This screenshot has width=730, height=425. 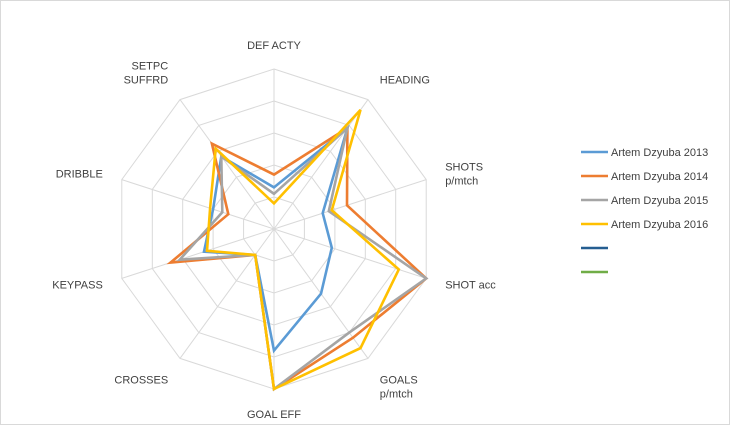 What do you see at coordinates (659, 177) in the screenshot?
I see `legend-label: Artem Dzyuba 2014` at bounding box center [659, 177].